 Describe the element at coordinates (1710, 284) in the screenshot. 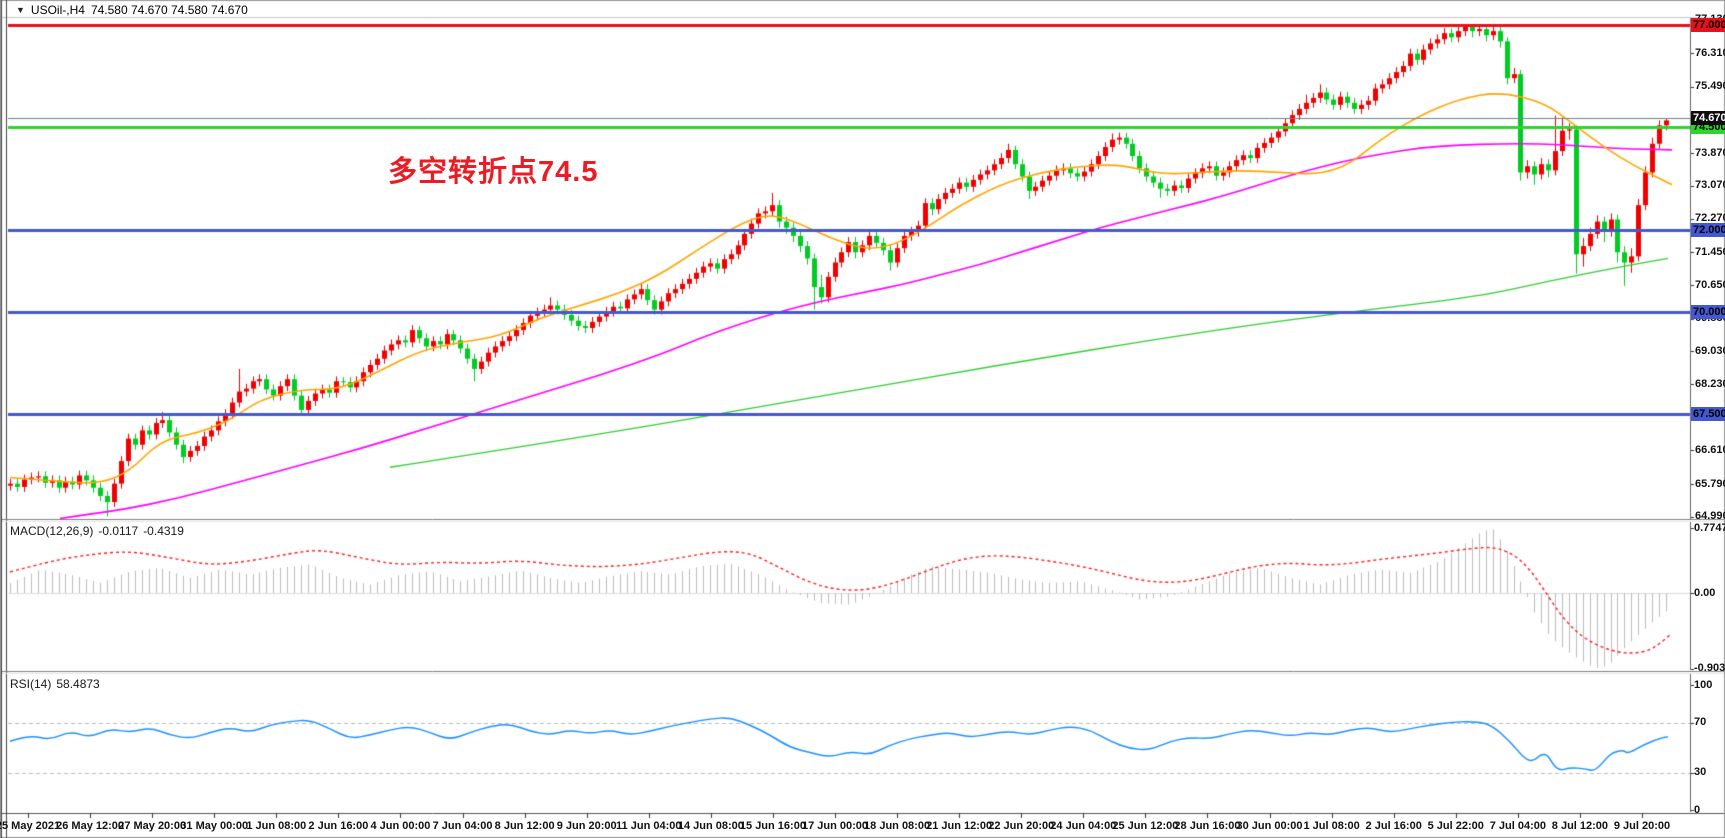

I see `price-tick-label: 70.650` at that location.